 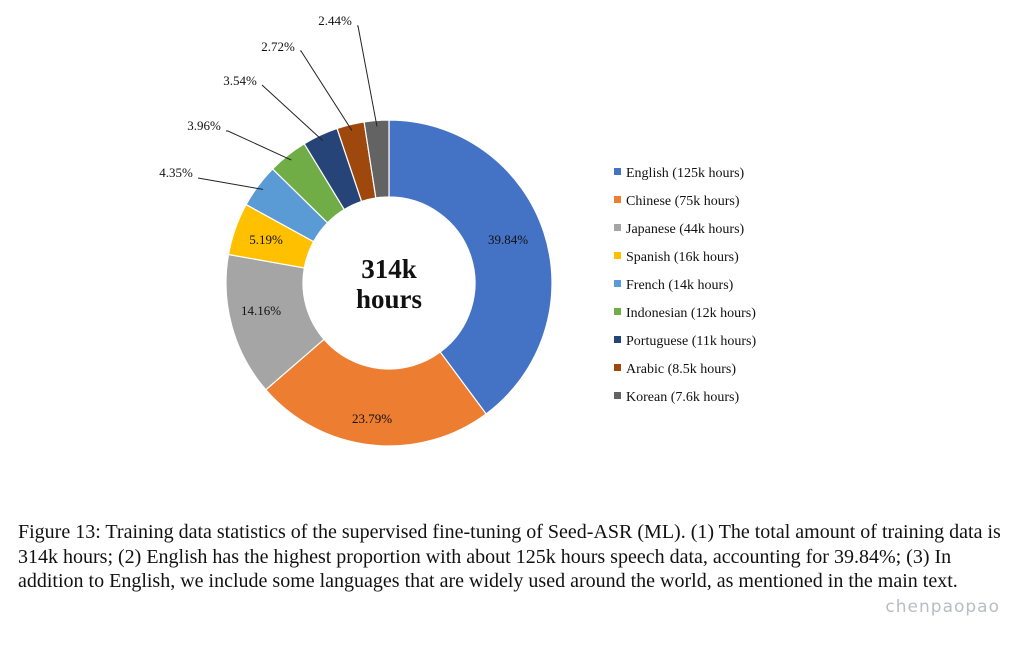 What do you see at coordinates (685, 173) in the screenshot?
I see `legend-label-english: English (125k hours)` at bounding box center [685, 173].